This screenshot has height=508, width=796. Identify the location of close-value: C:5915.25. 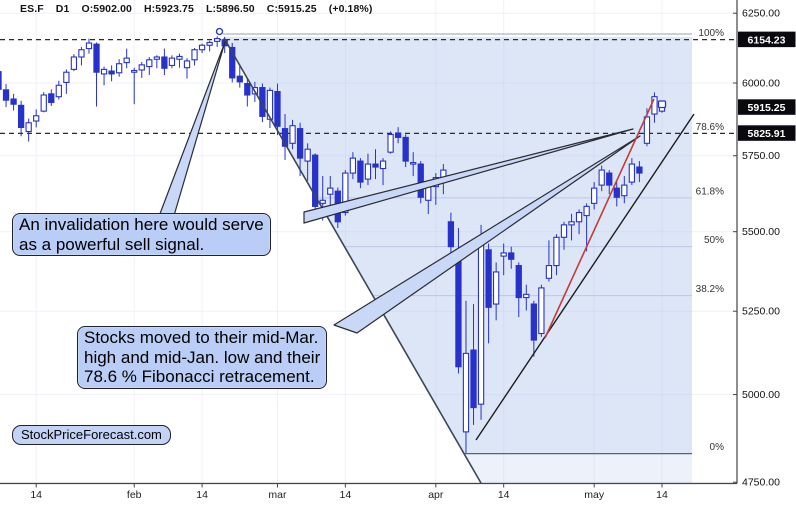
(291, 9).